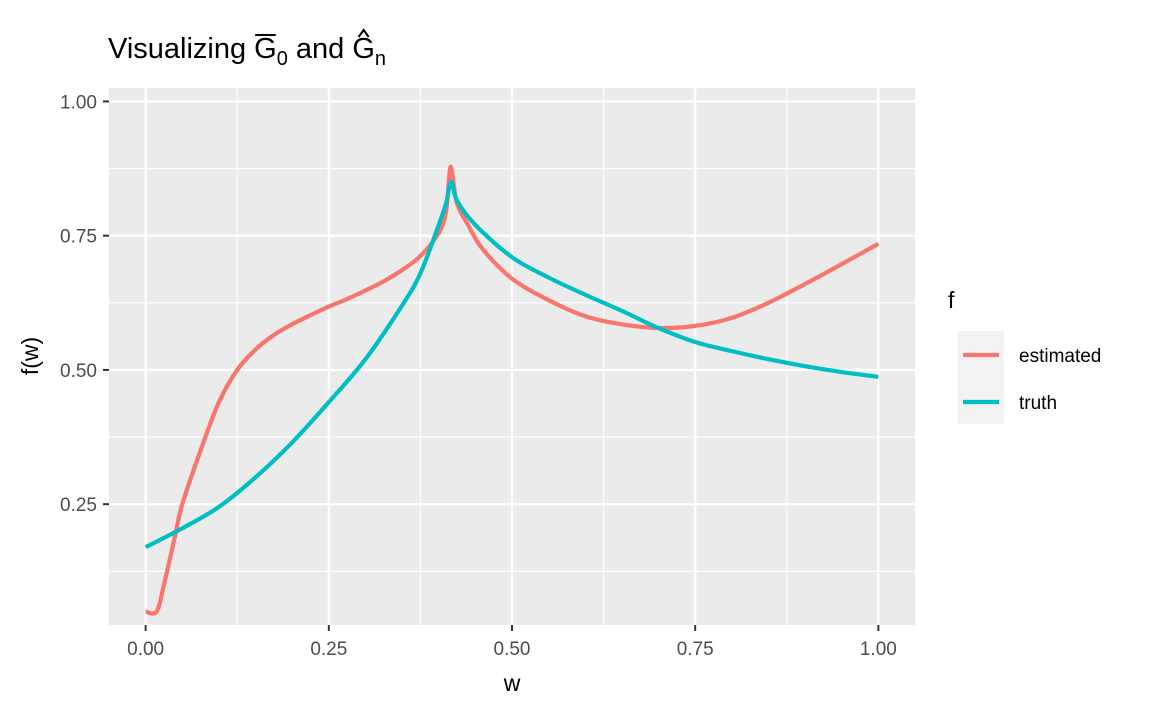 The width and height of the screenshot is (1152, 711). I want to click on title-hat, so click(363, 33).